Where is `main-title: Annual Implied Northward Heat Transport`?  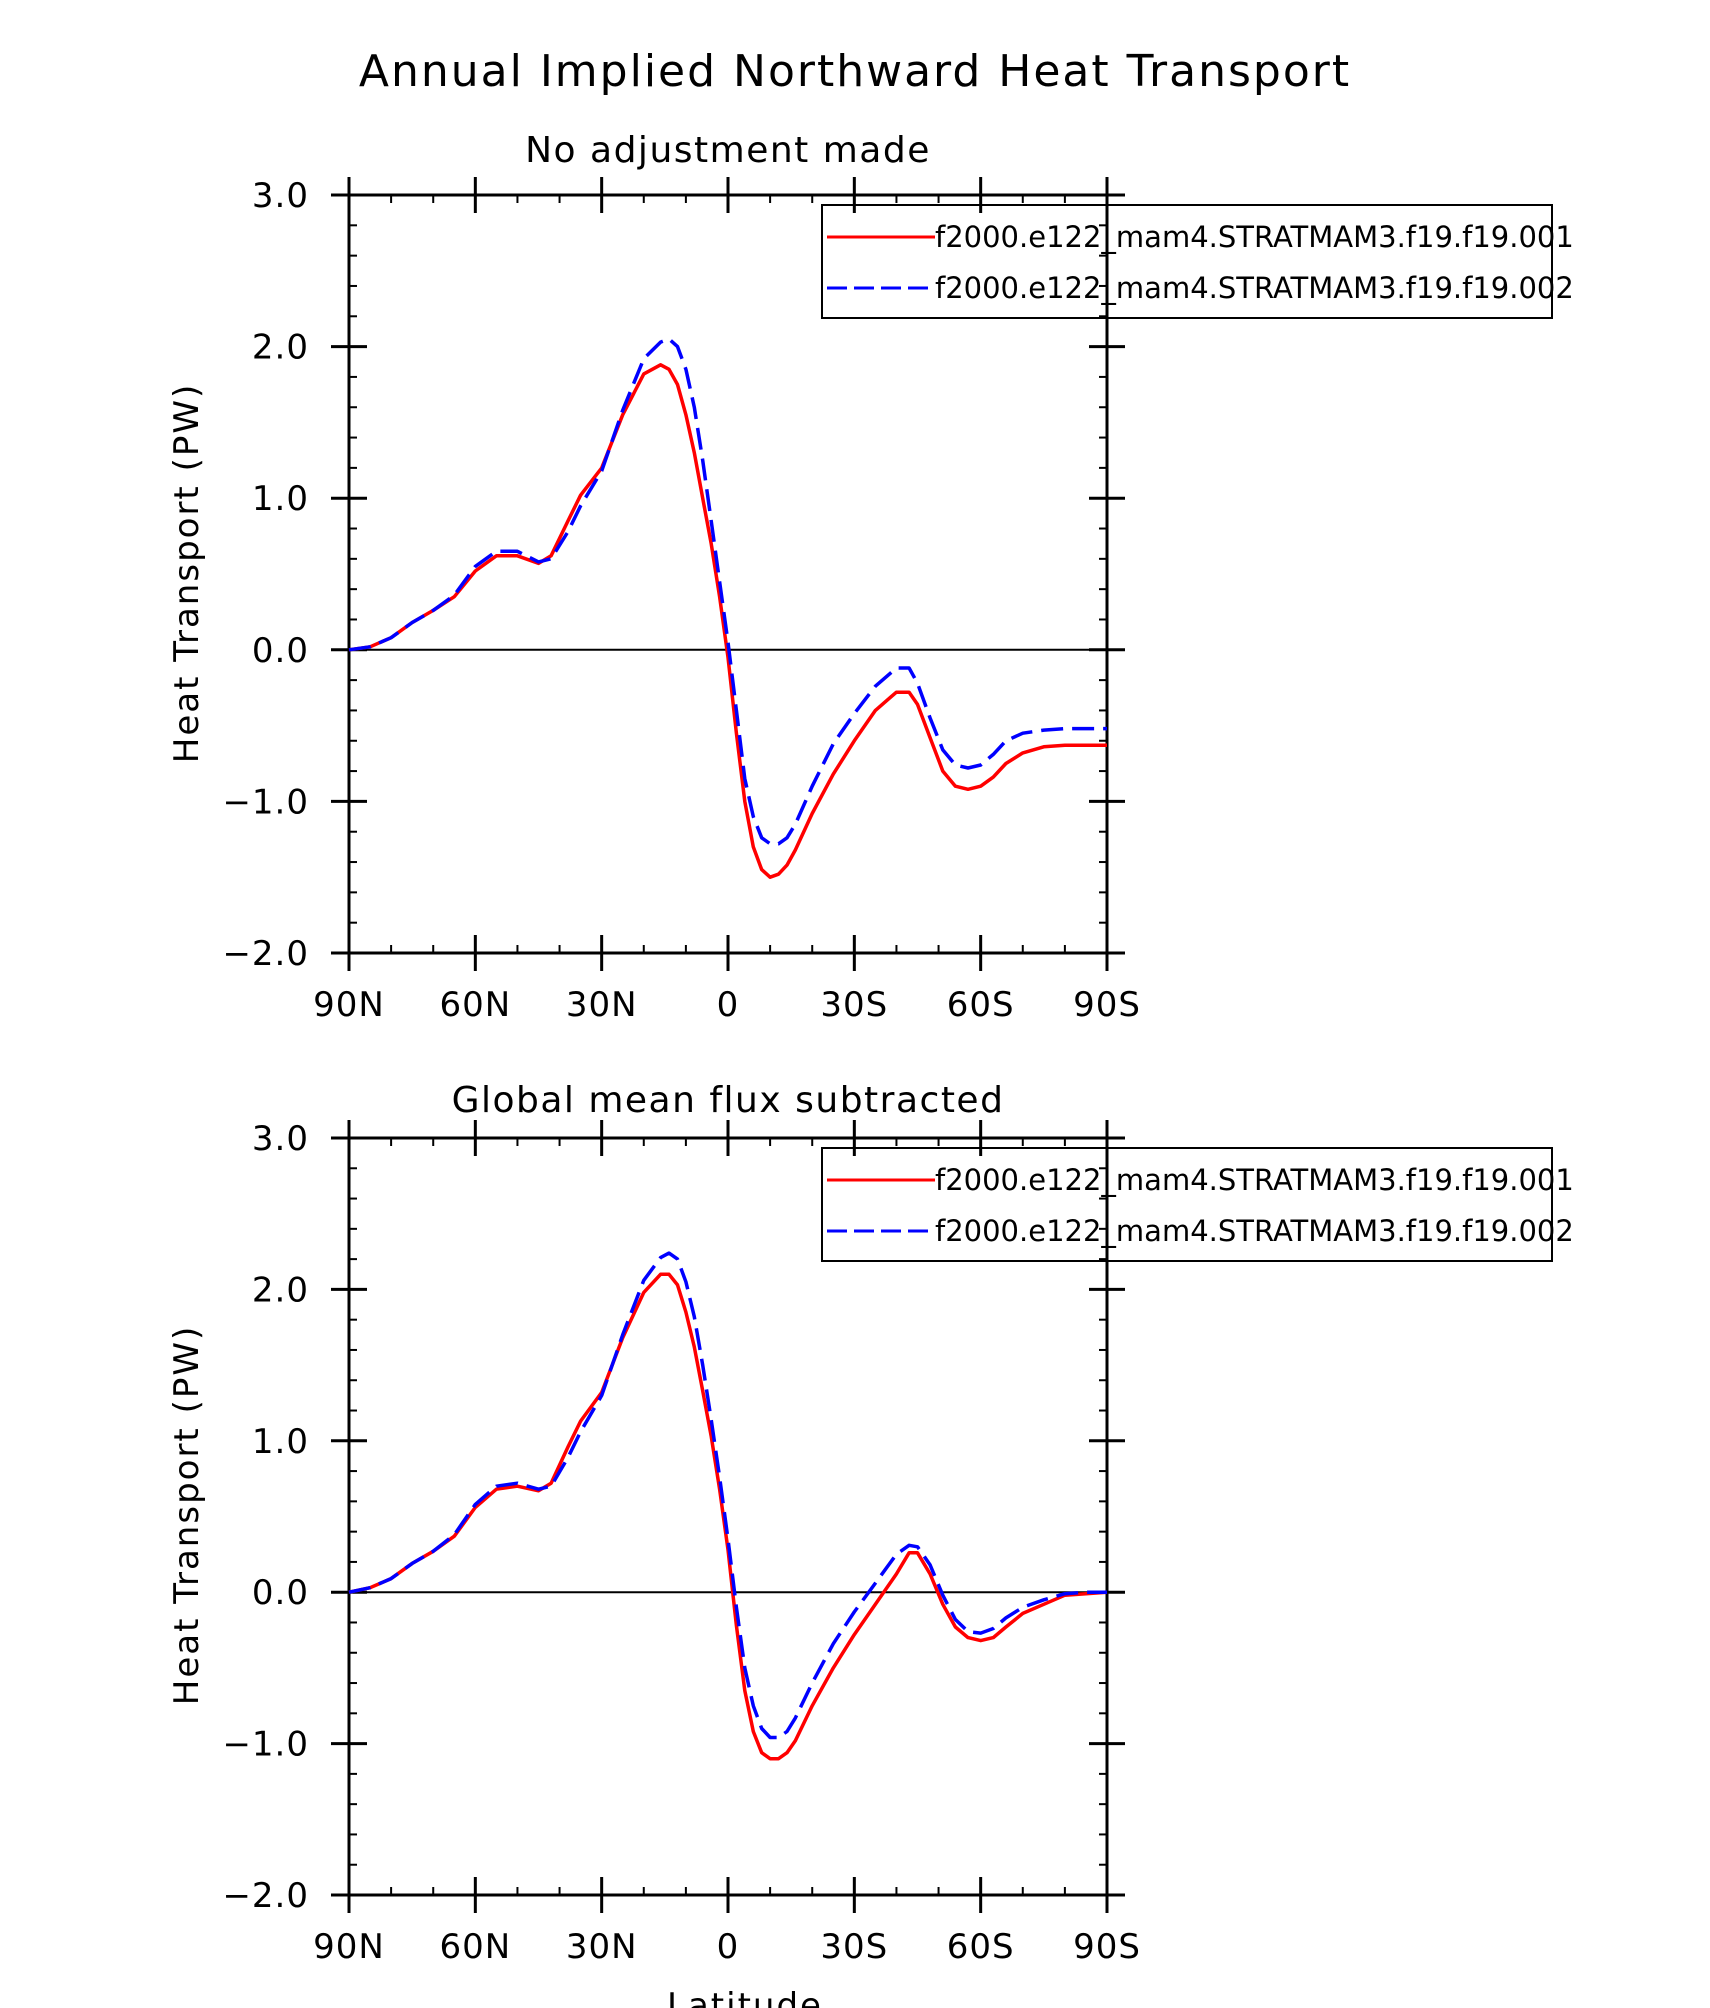
main-title: Annual Implied Northward Heat Transport is located at coordinates (855, 71).